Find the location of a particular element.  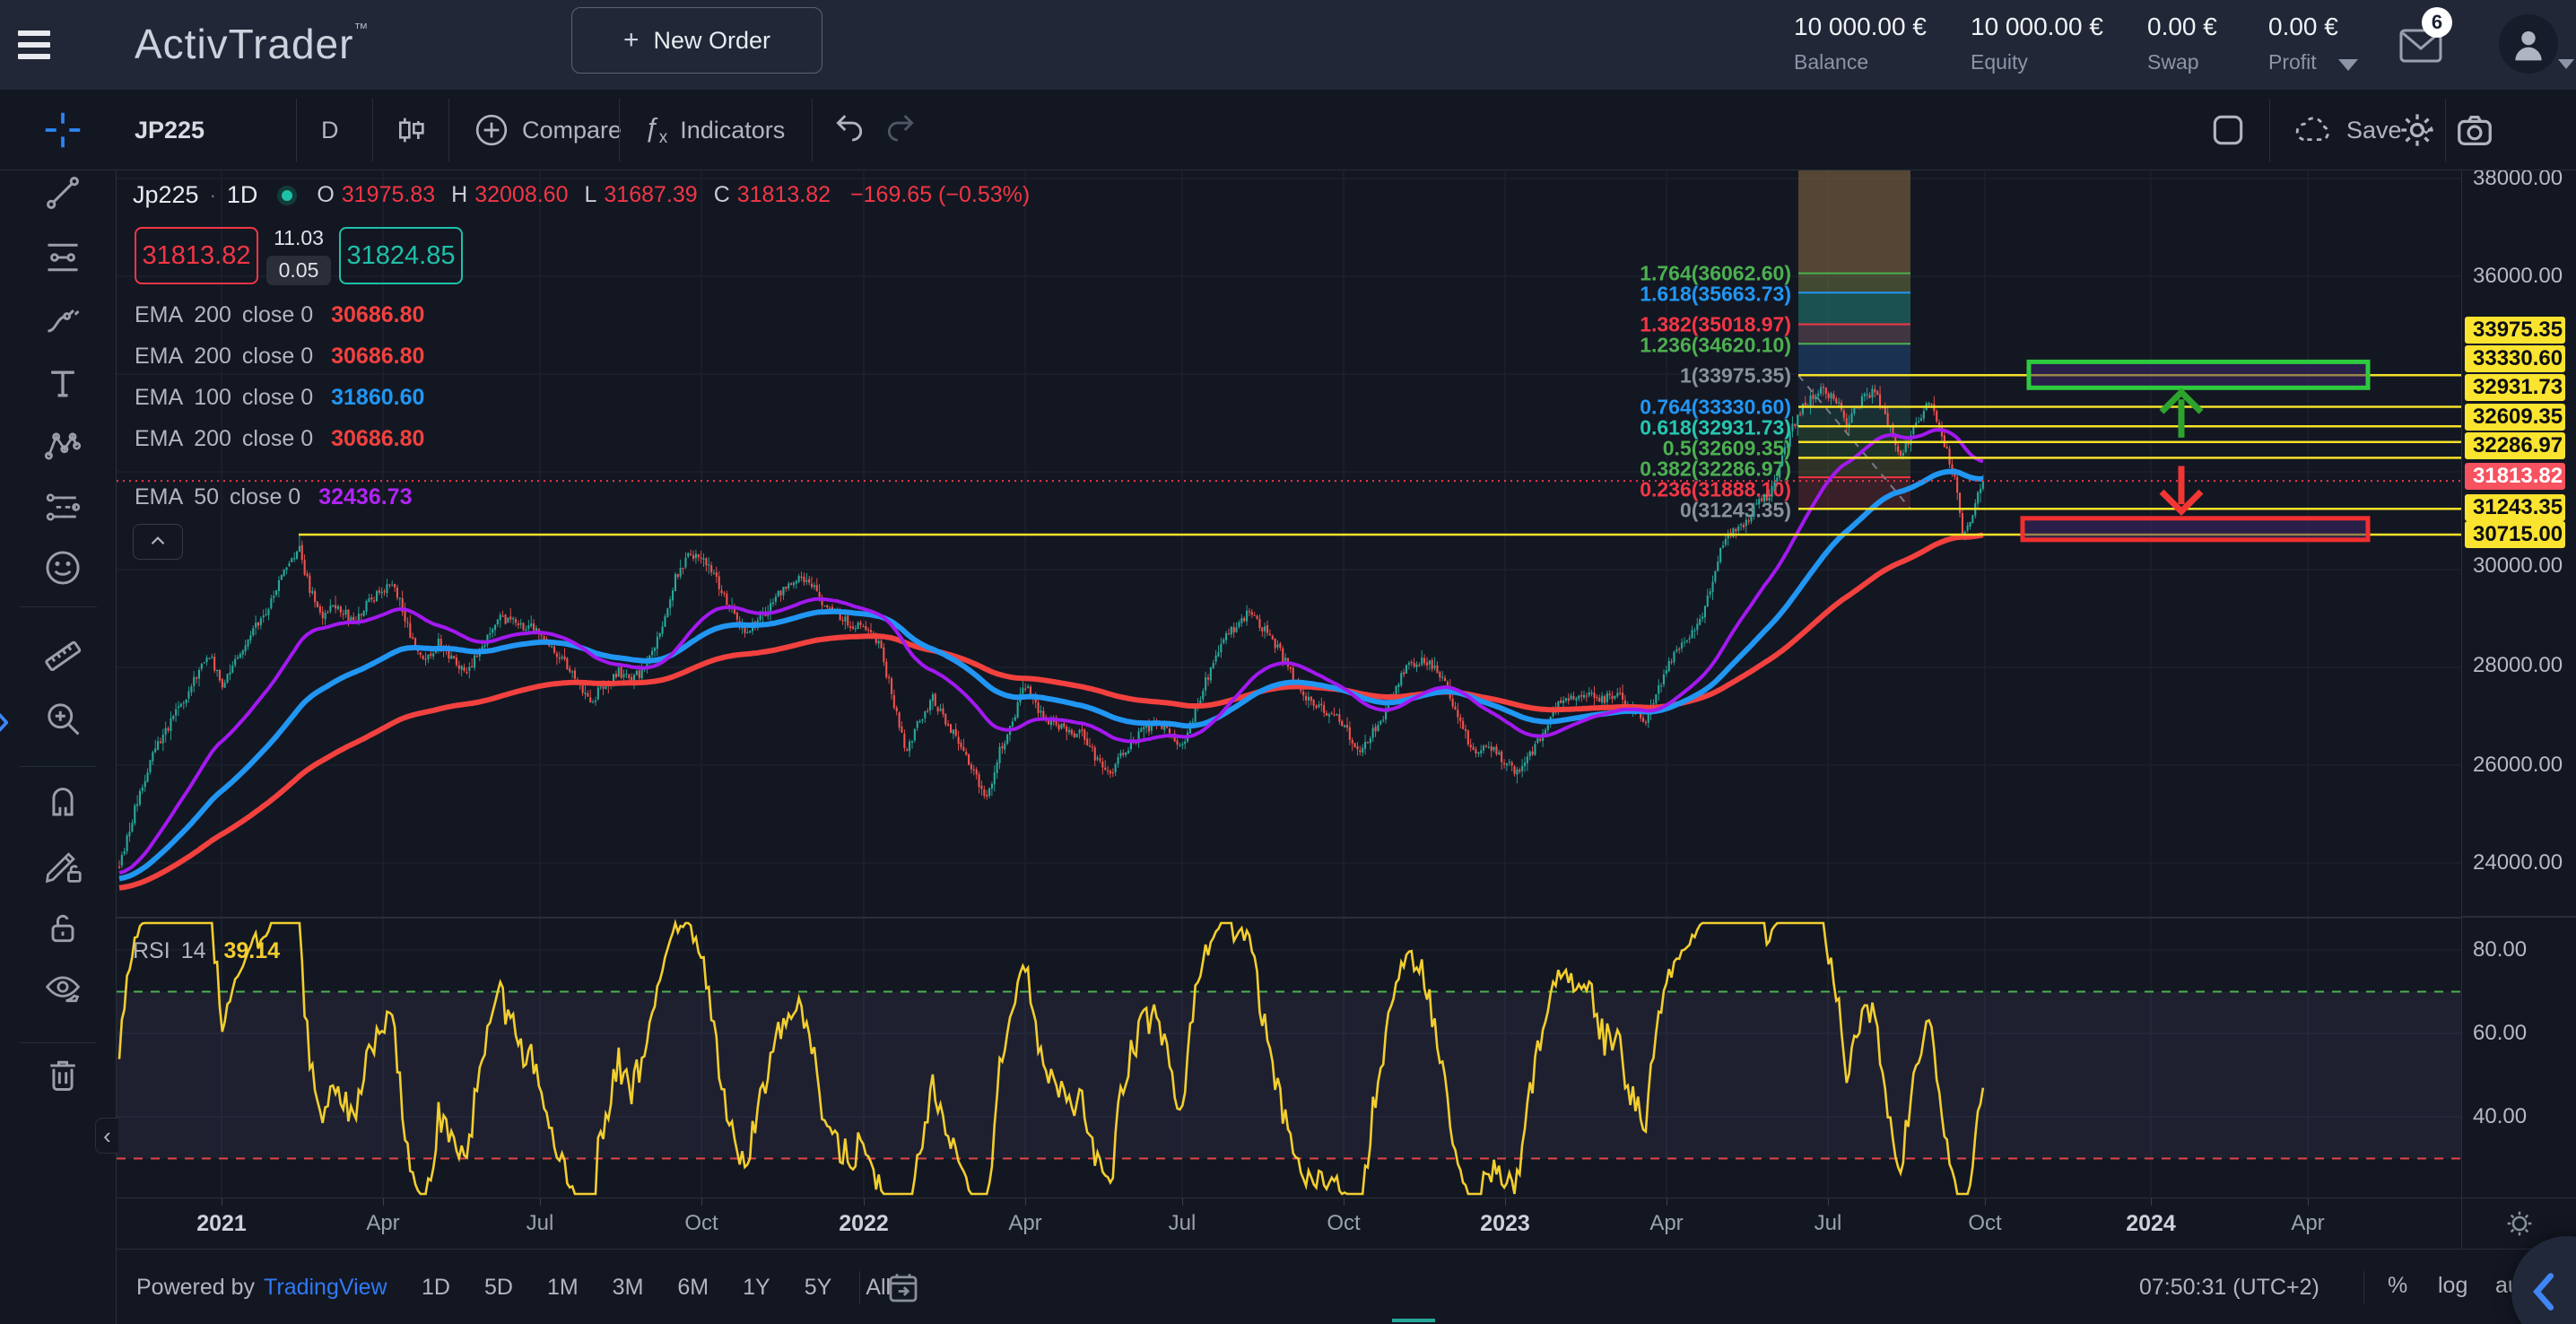

stat-equity: 10 000.00 € Equity is located at coordinates (2037, 43).